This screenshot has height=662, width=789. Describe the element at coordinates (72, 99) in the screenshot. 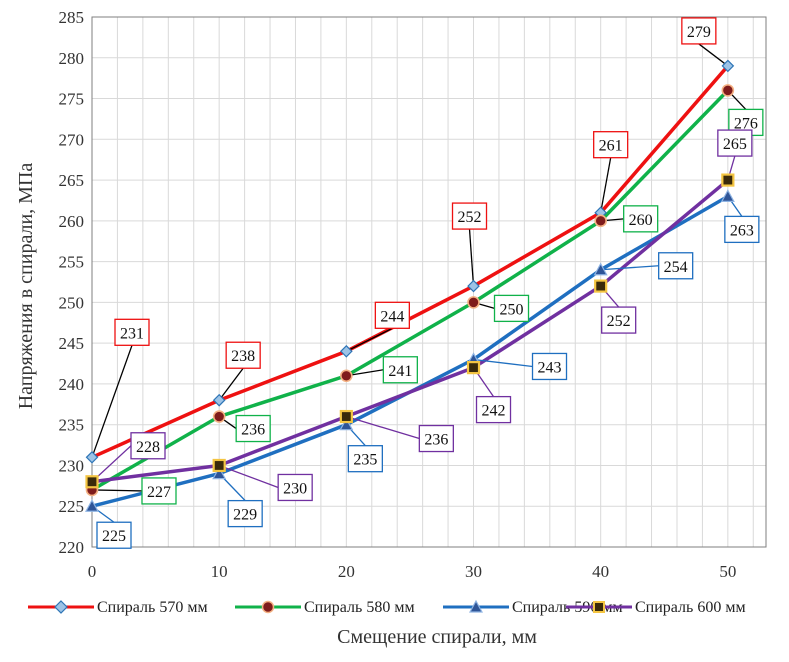

I see `y-tick-label: 275` at that location.